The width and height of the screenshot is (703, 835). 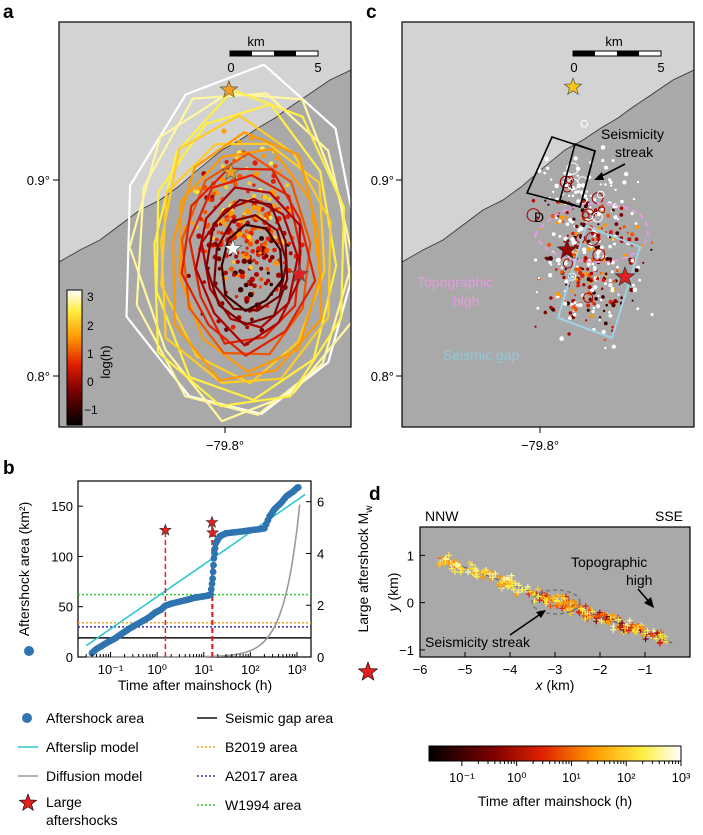 I want to click on cbar-d-tick-label: 10⁻¹, so click(x=462, y=777).